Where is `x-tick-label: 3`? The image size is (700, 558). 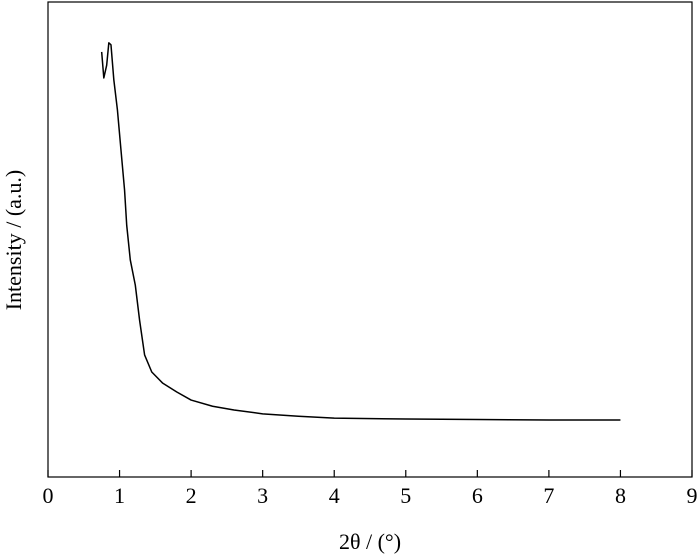
x-tick-label: 3 is located at coordinates (262, 495).